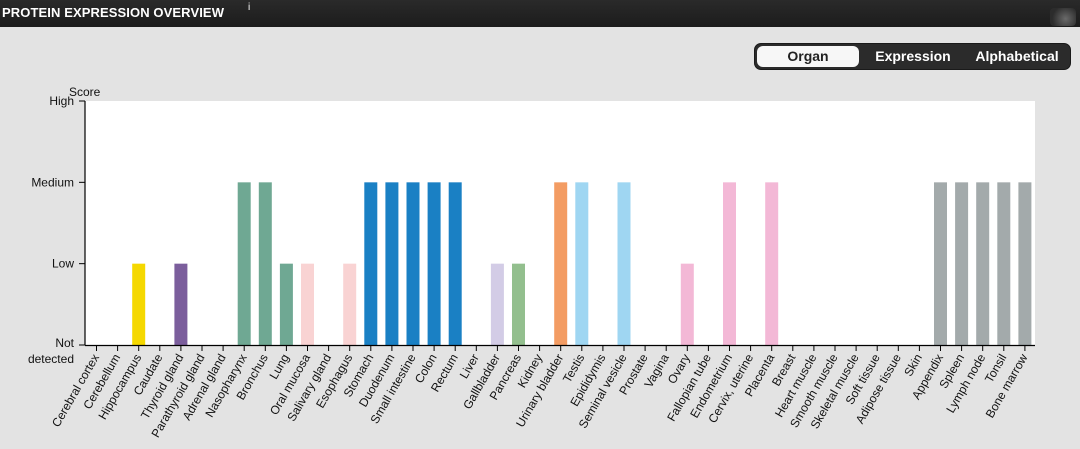 The width and height of the screenshot is (1080, 449). Describe the element at coordinates (540, 13) in the screenshot. I see `panel-header: PROTEIN EXPRESSION OVERVIEW i` at that location.